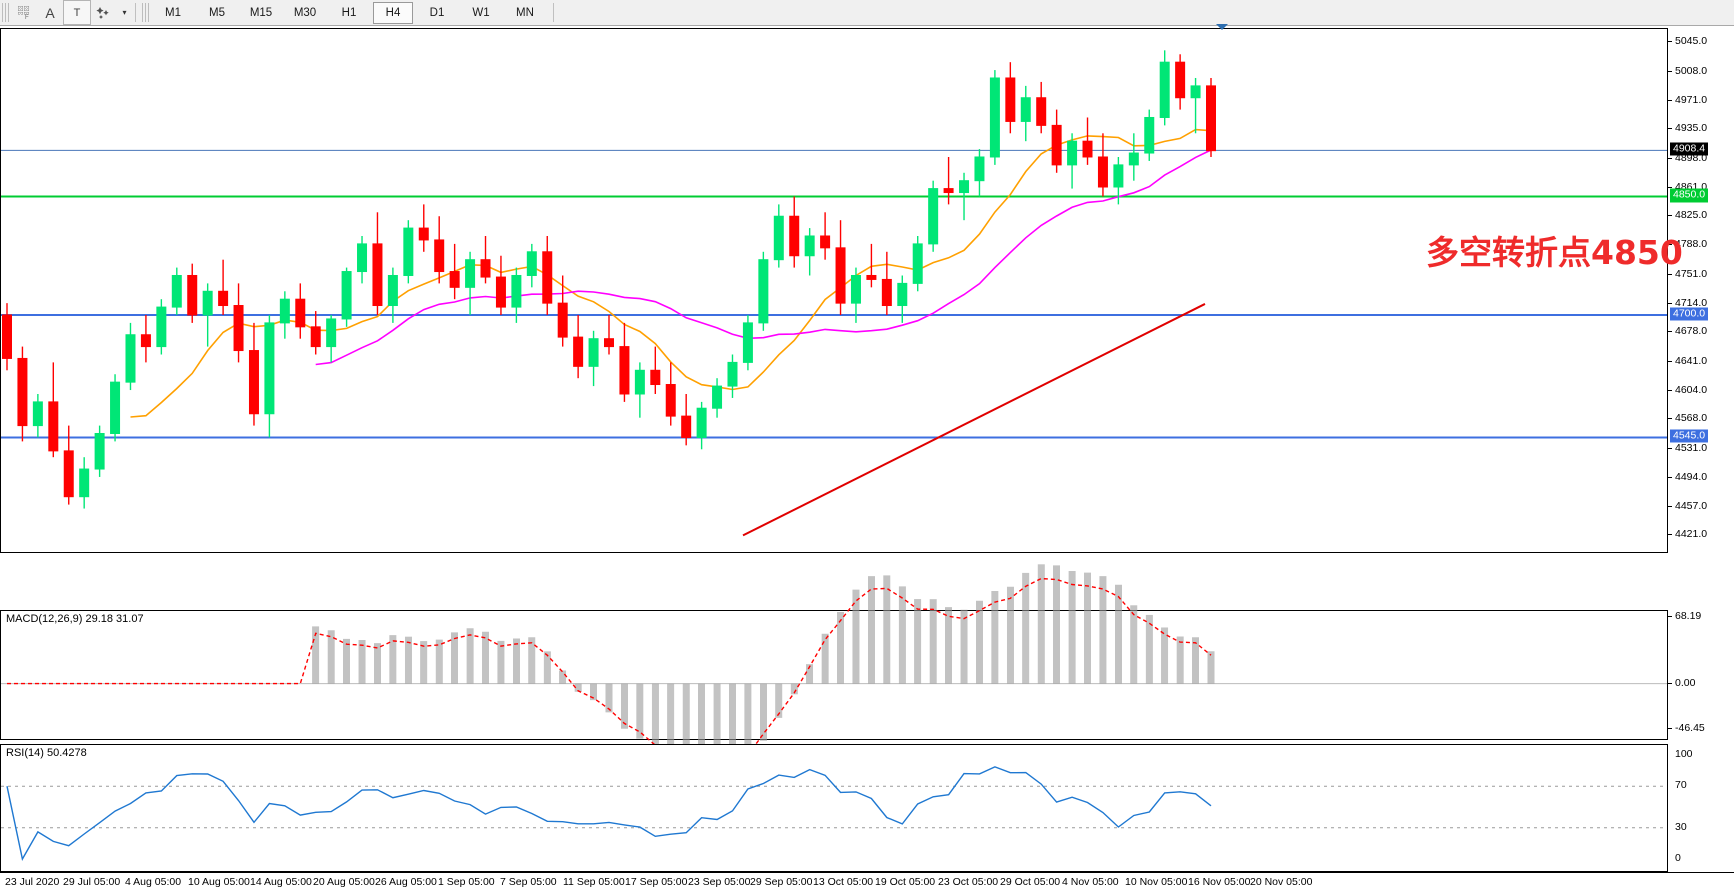 The height and width of the screenshot is (893, 1734). What do you see at coordinates (1691, 447) in the screenshot?
I see `axis-label: 4531.0` at bounding box center [1691, 447].